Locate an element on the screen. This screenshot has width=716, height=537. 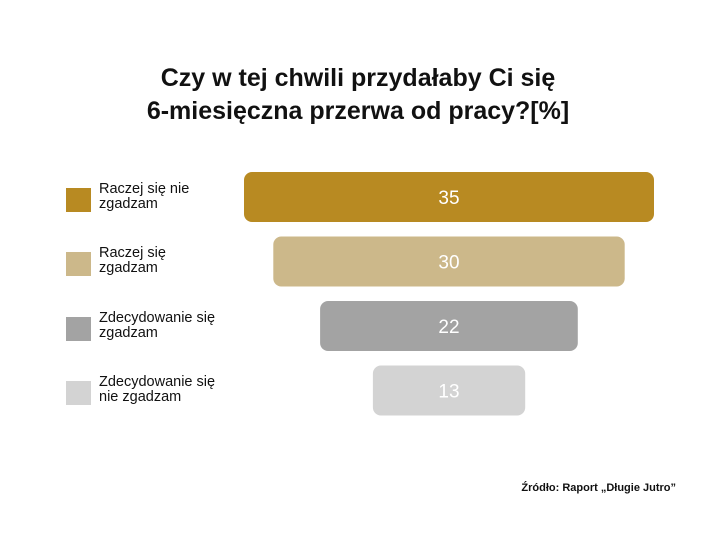
legend-label: Raczej się zgadzam is located at coordinates (169, 261).